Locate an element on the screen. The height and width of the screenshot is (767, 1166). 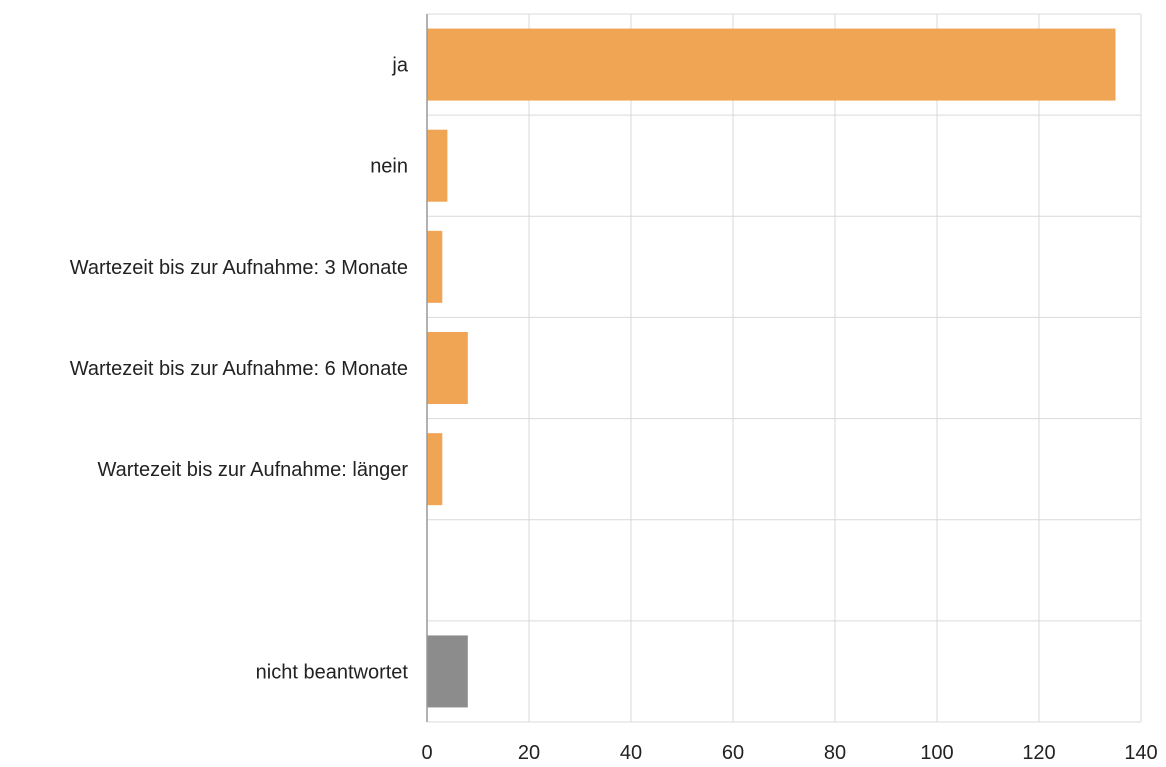
category-label: Wartezeit bis zur Aufnahme: 6 Monate is located at coordinates (239, 369).